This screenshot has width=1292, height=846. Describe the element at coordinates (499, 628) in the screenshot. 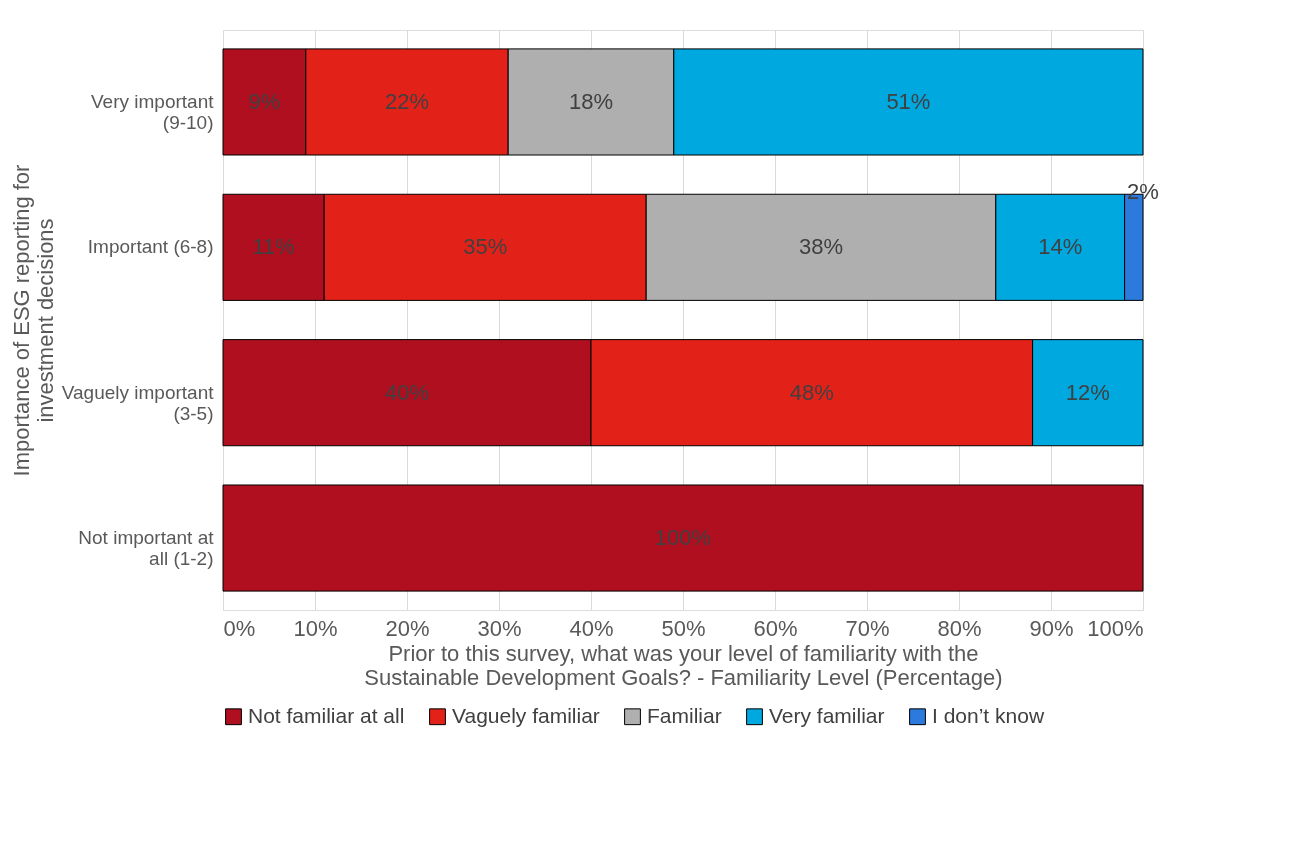

I see `x-tick-label: 30%` at that location.